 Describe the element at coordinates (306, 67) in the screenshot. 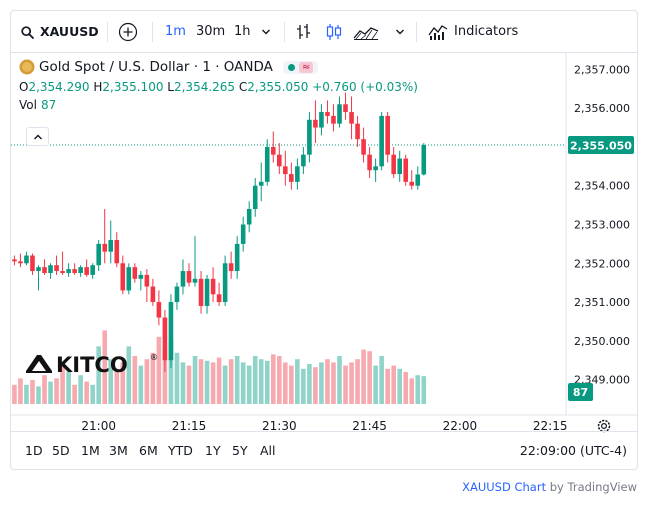

I see `data-status-pill: ≈` at that location.